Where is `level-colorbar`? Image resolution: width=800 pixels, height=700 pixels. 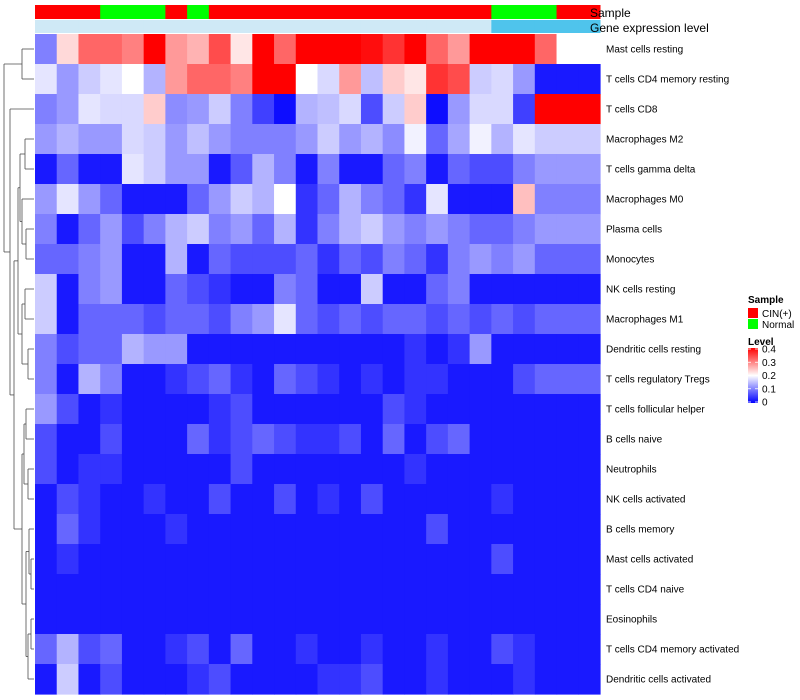 level-colorbar is located at coordinates (753, 375).